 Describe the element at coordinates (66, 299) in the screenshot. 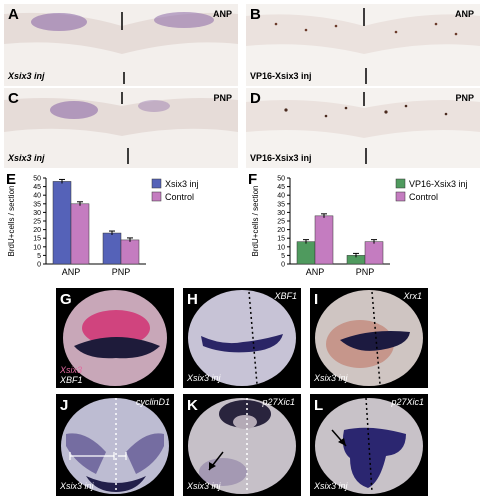

I see `panel-letter-g: G` at that location.